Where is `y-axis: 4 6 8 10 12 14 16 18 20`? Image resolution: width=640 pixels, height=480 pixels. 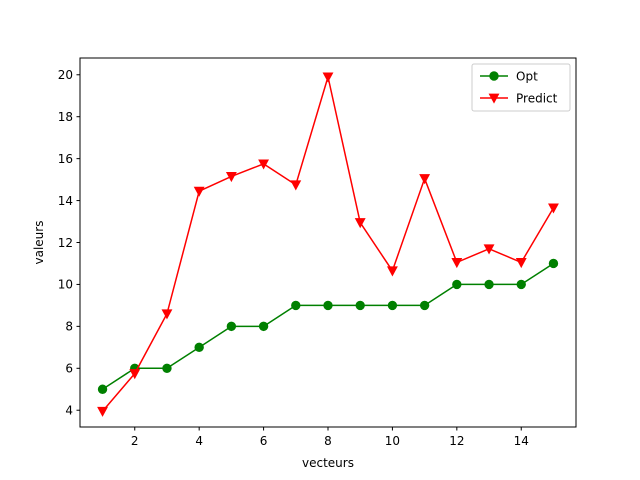
y-axis: 4 6 8 10 12 14 16 18 20 is located at coordinates (69, 243).